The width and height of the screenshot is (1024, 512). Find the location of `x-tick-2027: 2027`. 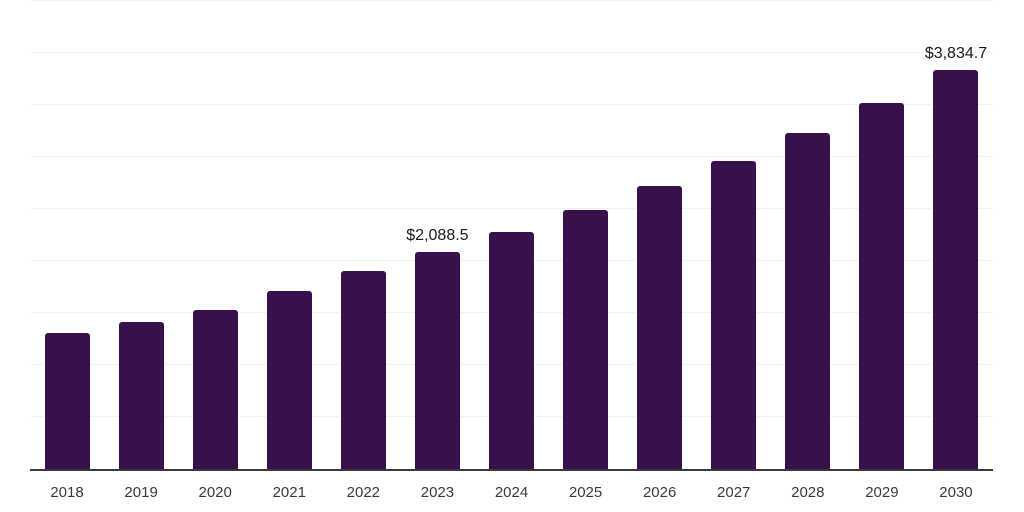

x-tick-2027: 2027 is located at coordinates (734, 492).